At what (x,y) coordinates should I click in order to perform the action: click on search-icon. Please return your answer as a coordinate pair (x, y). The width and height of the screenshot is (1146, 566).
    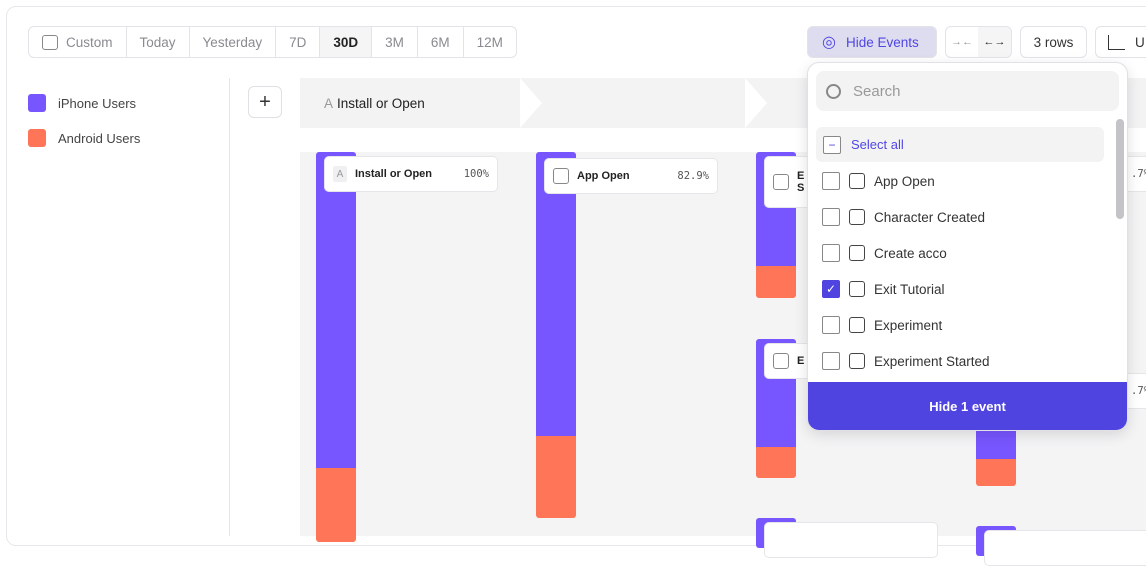
    Looking at the image, I should click on (833, 91).